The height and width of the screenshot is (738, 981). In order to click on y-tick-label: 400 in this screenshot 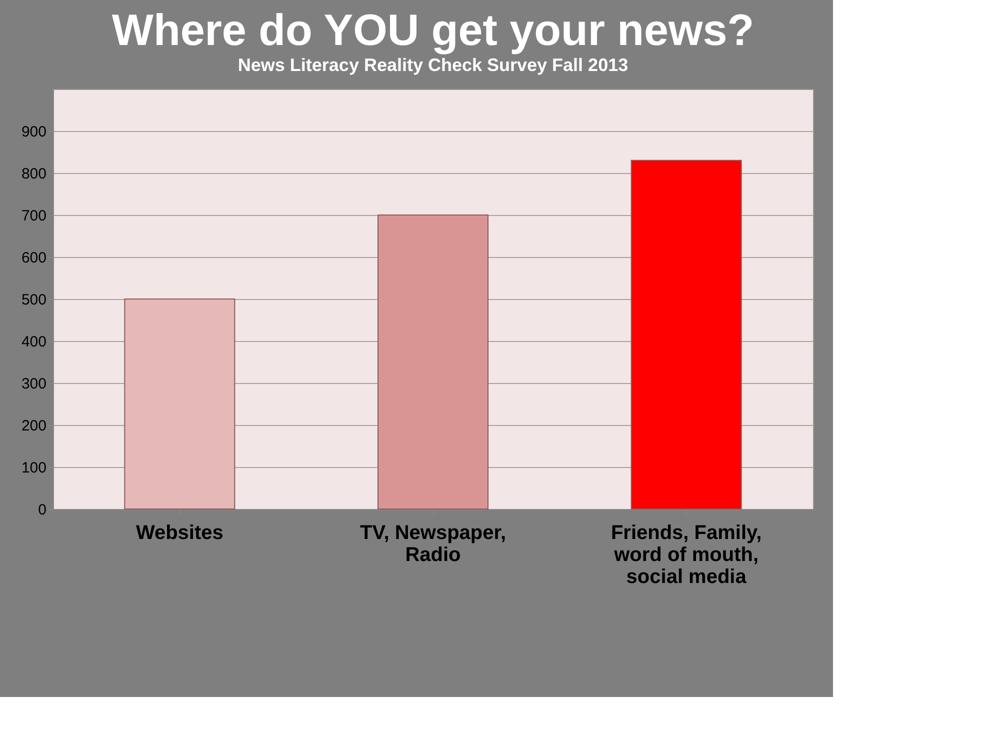, I will do `click(33, 342)`.